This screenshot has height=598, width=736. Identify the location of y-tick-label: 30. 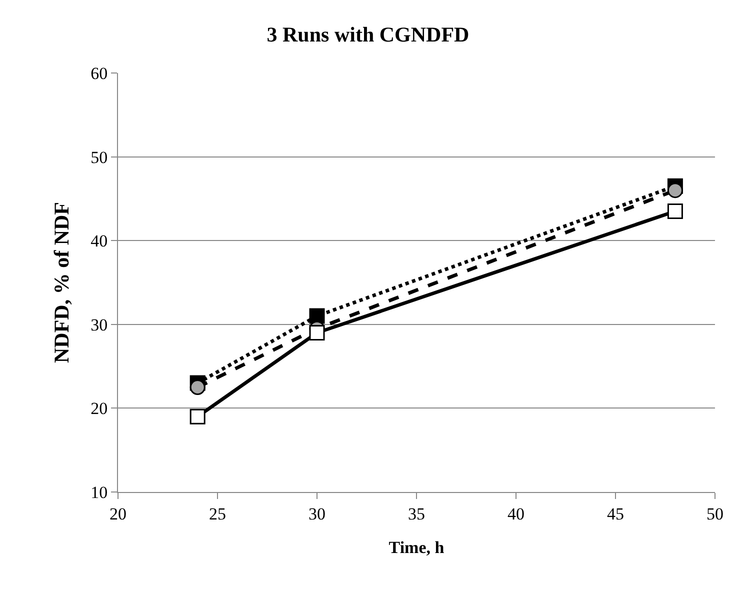
(99, 324).